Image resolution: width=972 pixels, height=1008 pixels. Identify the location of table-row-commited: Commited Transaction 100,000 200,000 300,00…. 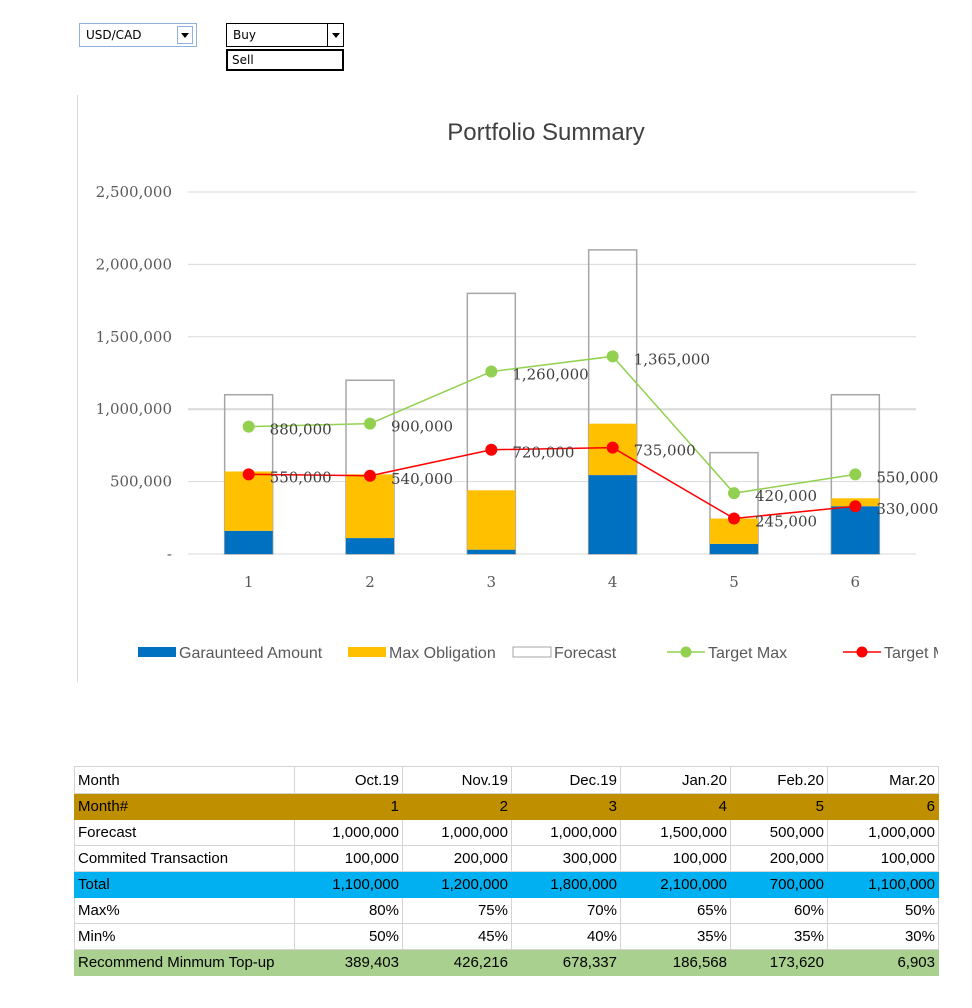
(506, 858).